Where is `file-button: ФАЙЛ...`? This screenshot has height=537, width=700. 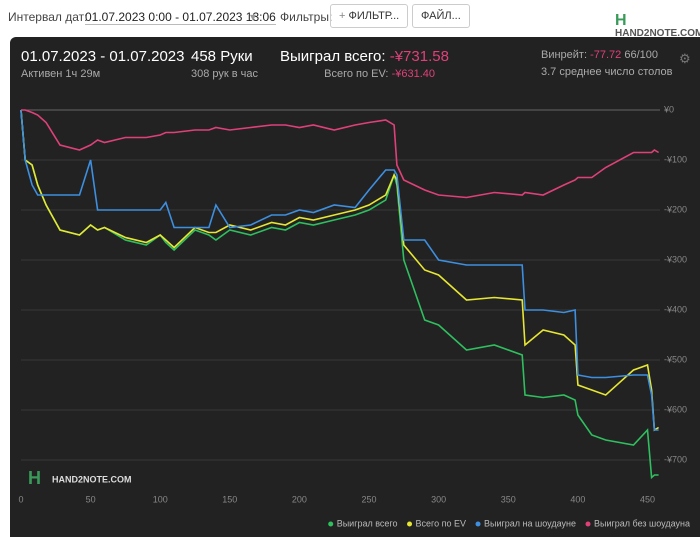 file-button: ФАЙЛ... is located at coordinates (441, 16).